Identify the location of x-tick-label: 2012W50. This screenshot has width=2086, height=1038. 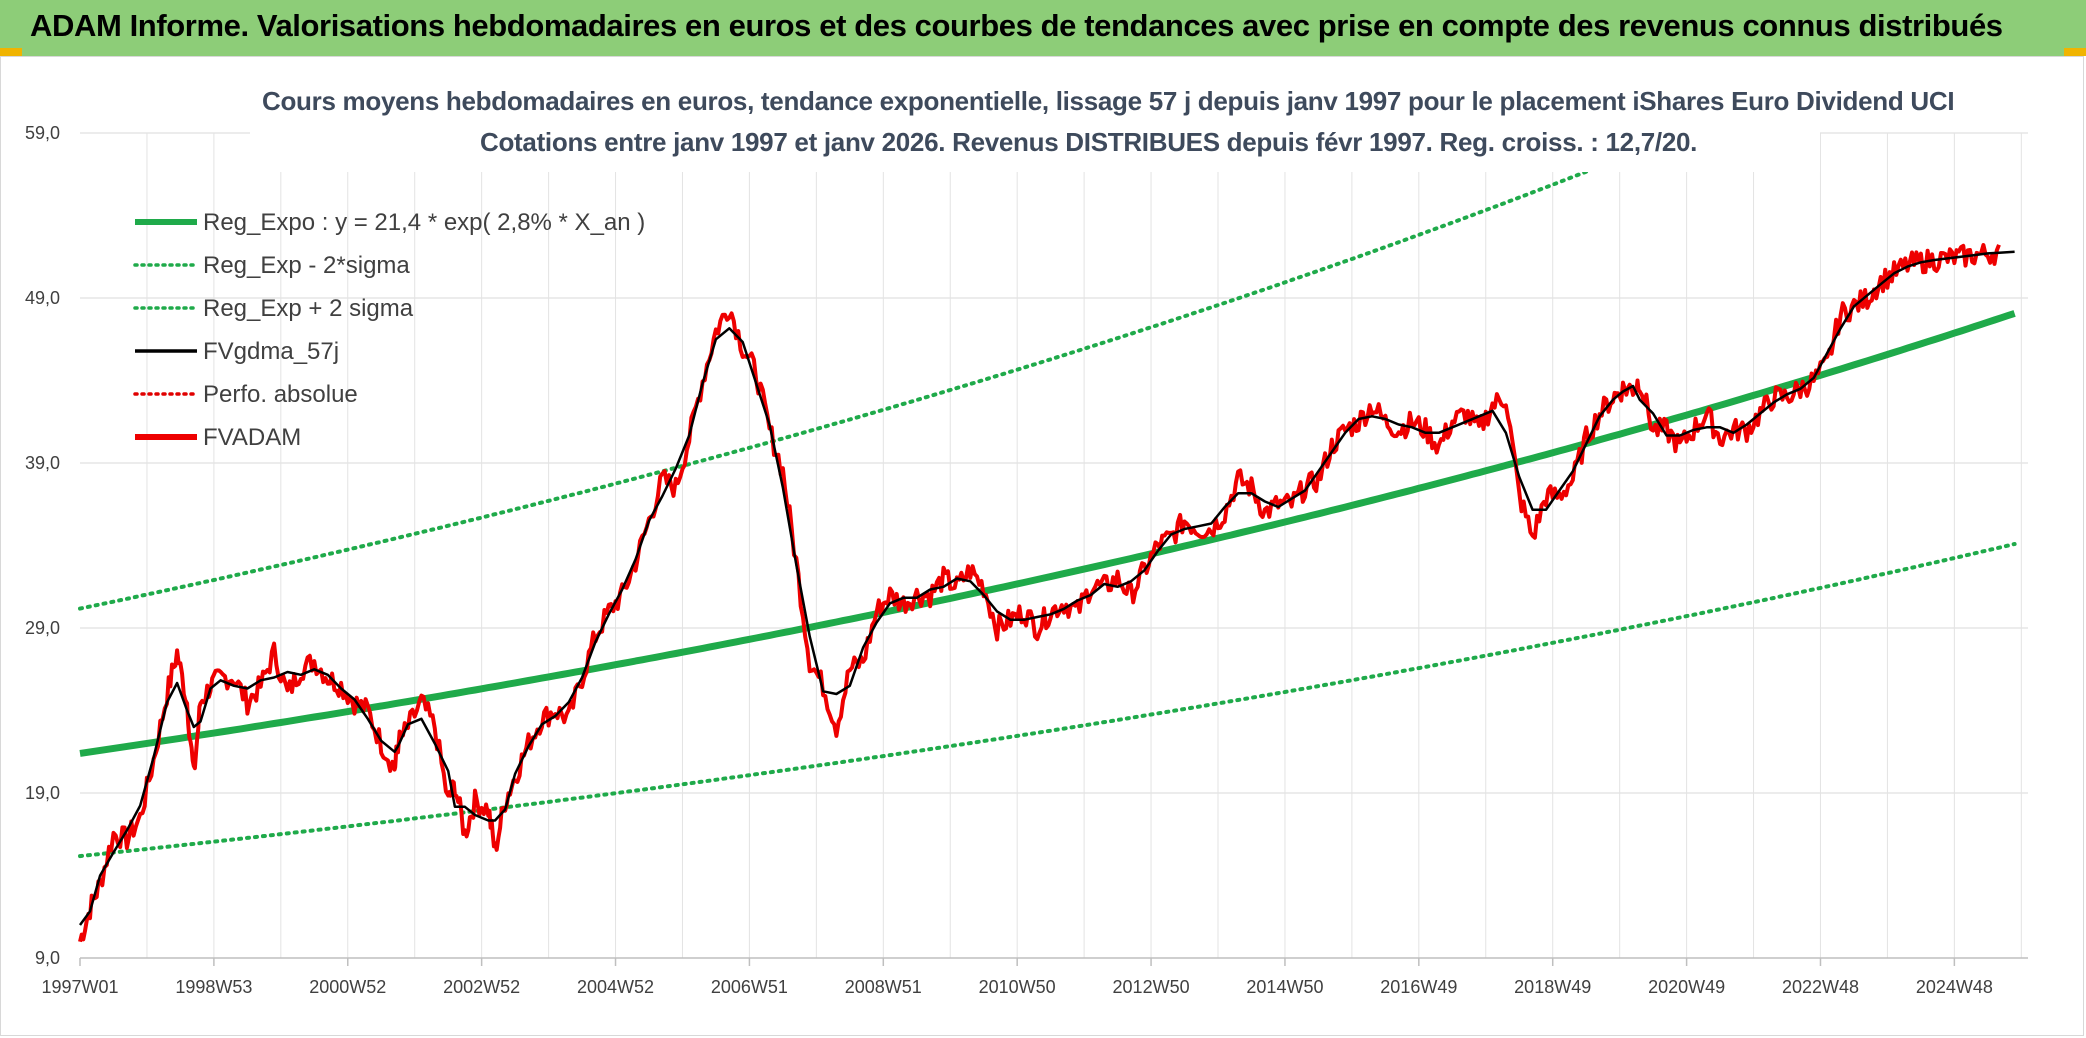
(1151, 987).